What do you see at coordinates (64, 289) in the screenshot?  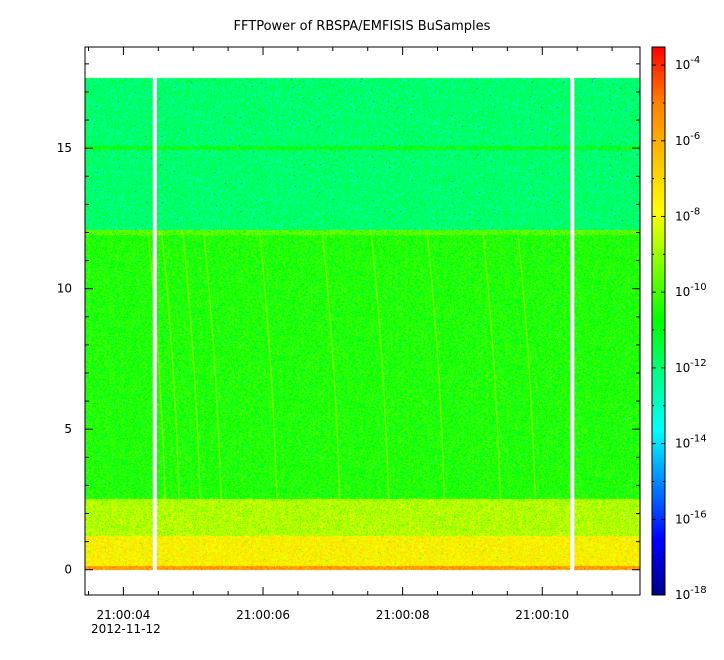 I see `y-tick-label: 10` at bounding box center [64, 289].